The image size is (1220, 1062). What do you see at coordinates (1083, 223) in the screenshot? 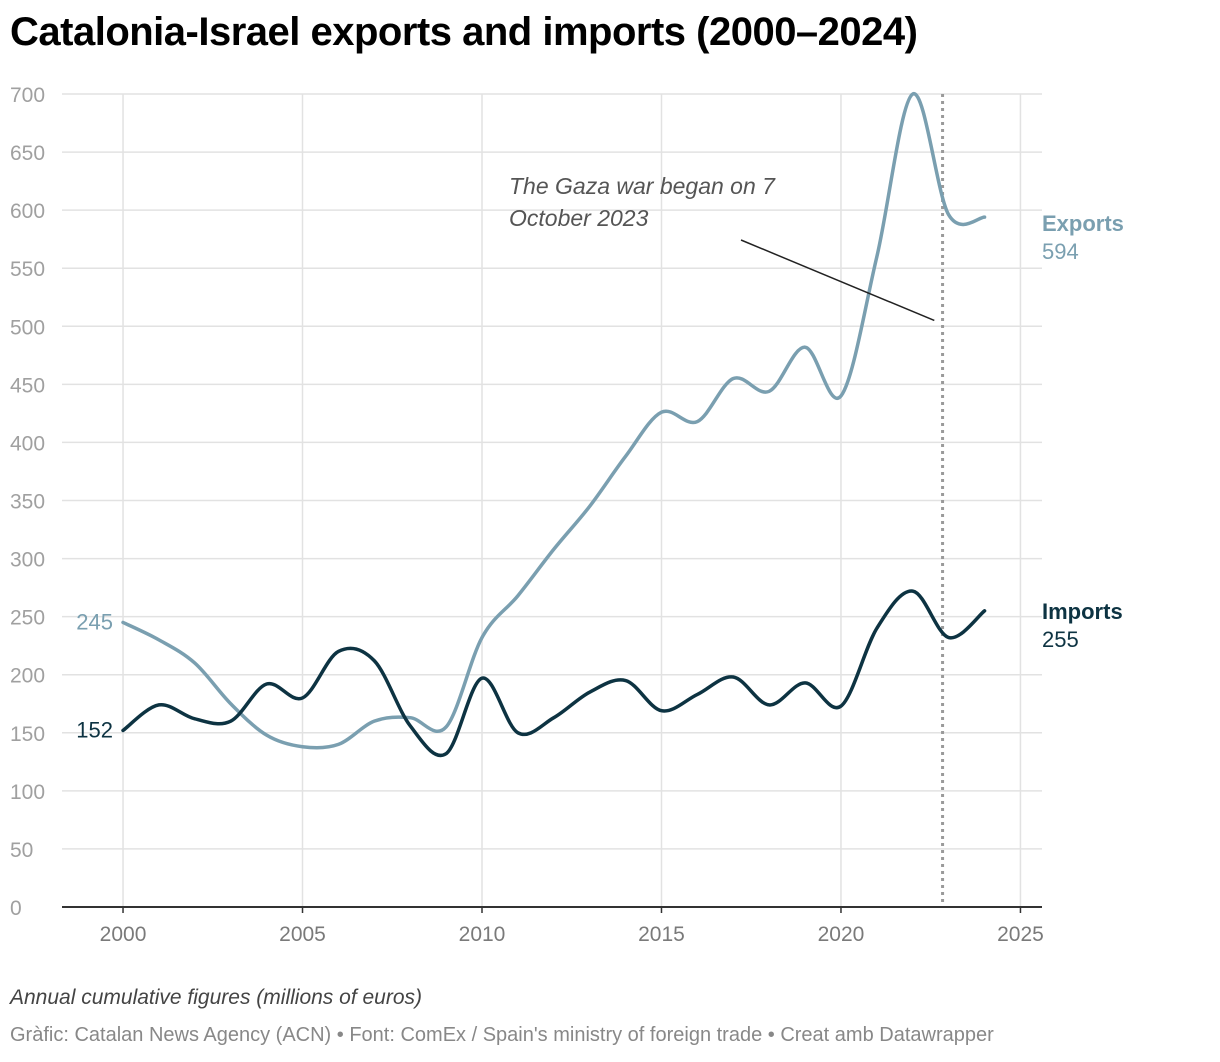
I see `exports-series-label: Exports` at bounding box center [1083, 223].